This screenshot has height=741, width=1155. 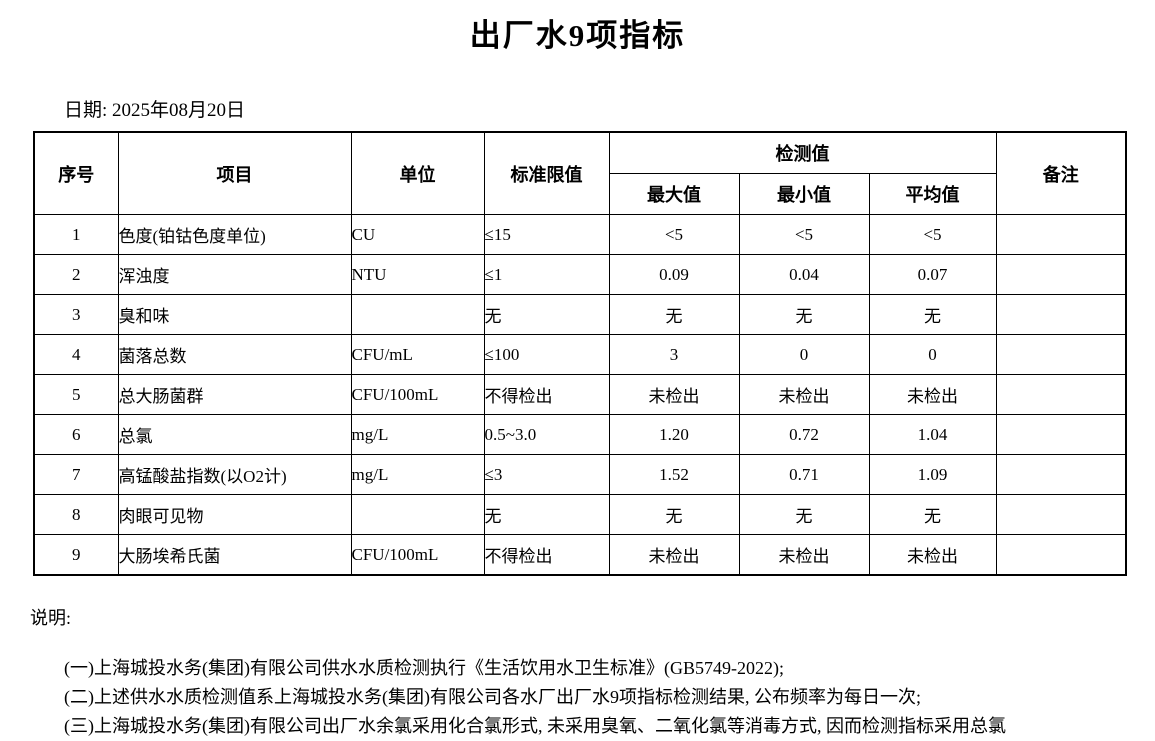 I want to click on table-row: 2 浑浊度 NTU ≤1 0.09 0.04 0.07, so click(x=580, y=274).